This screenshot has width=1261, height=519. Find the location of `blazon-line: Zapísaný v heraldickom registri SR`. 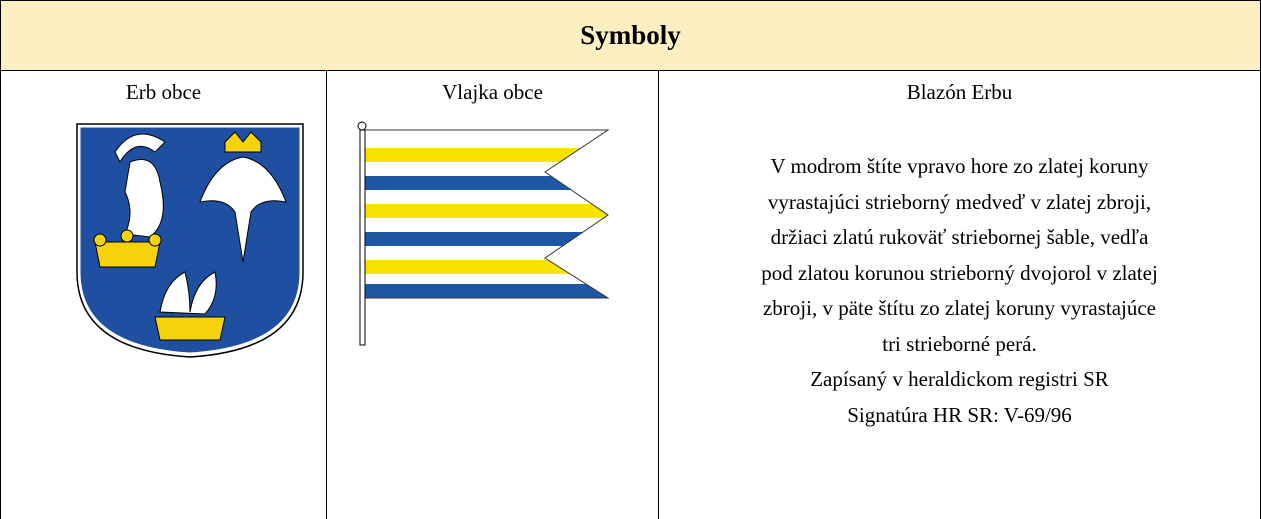

blazon-line: Zapísaný v heraldickom registri SR is located at coordinates (959, 379).